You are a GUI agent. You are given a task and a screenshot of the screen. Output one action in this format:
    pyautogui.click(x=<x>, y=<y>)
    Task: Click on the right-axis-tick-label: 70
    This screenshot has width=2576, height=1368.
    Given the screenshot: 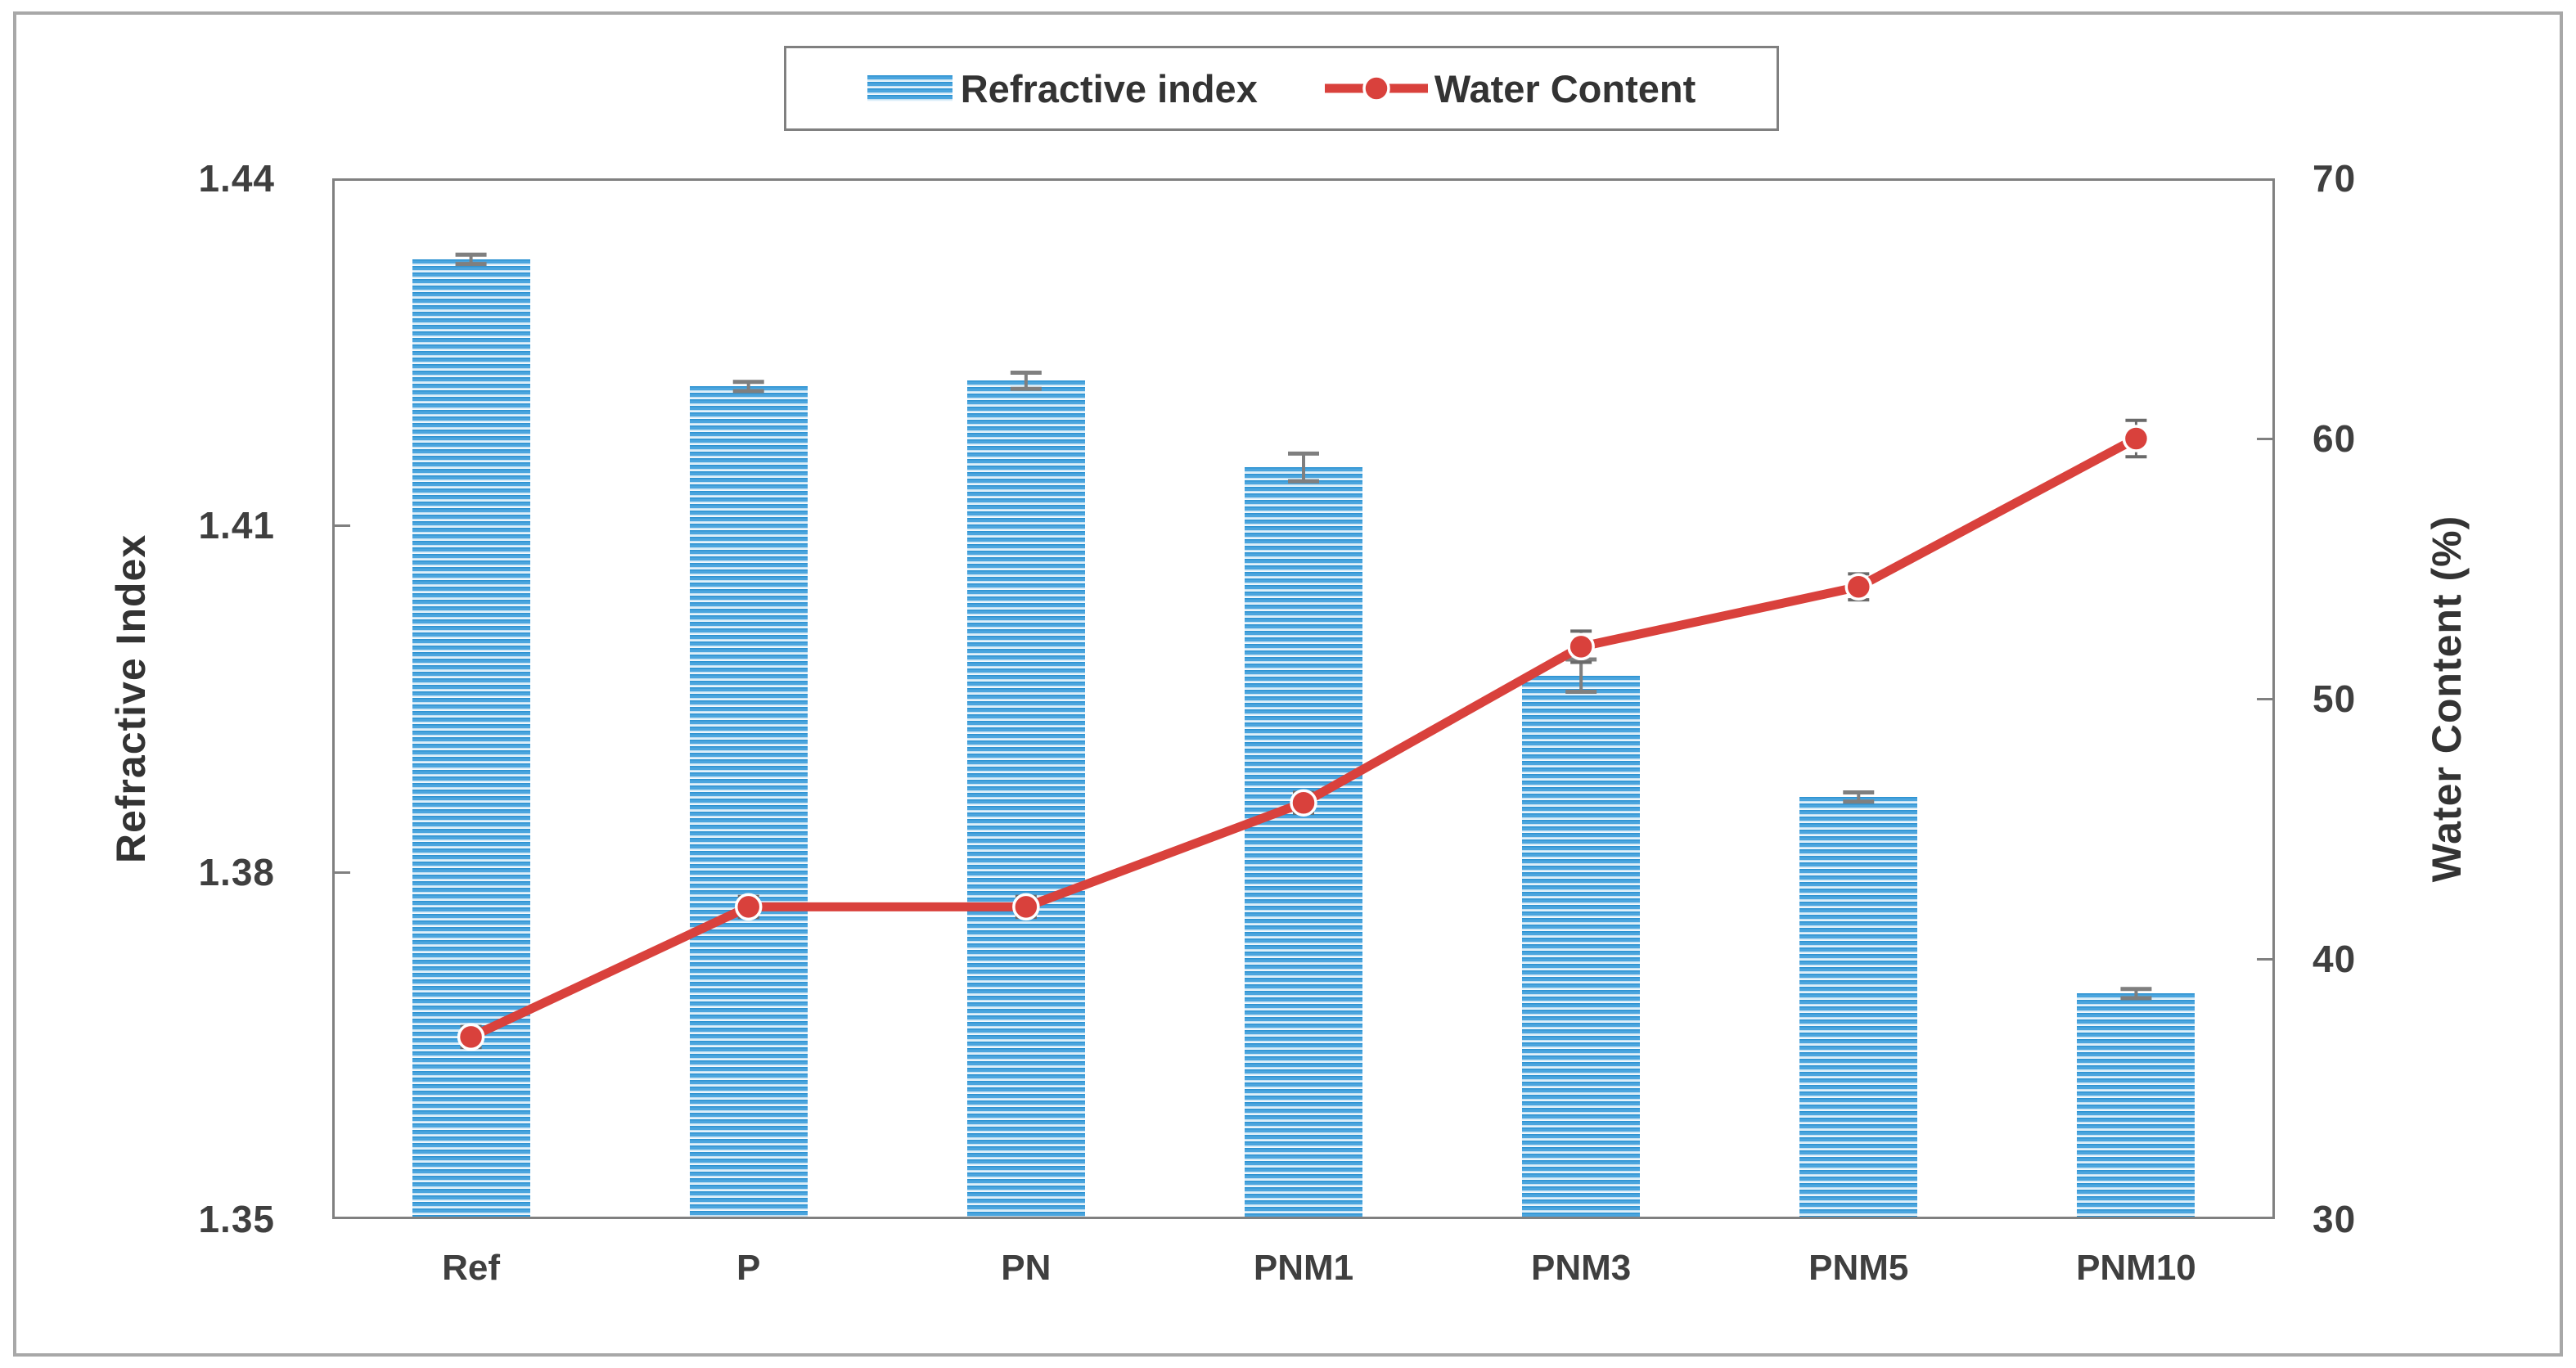 What is the action you would take?
    pyautogui.click(x=2335, y=179)
    